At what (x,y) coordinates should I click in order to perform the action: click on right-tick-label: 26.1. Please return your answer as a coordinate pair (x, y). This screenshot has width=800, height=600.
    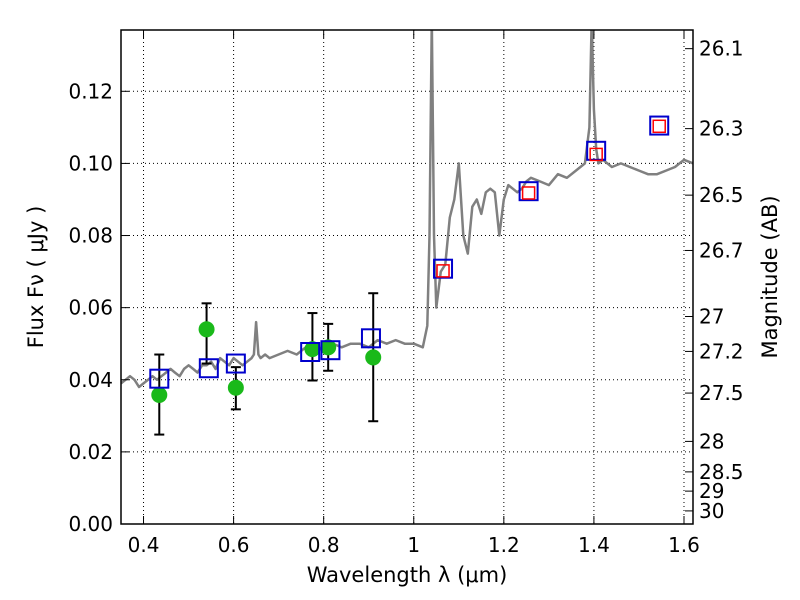
    Looking at the image, I should click on (721, 49).